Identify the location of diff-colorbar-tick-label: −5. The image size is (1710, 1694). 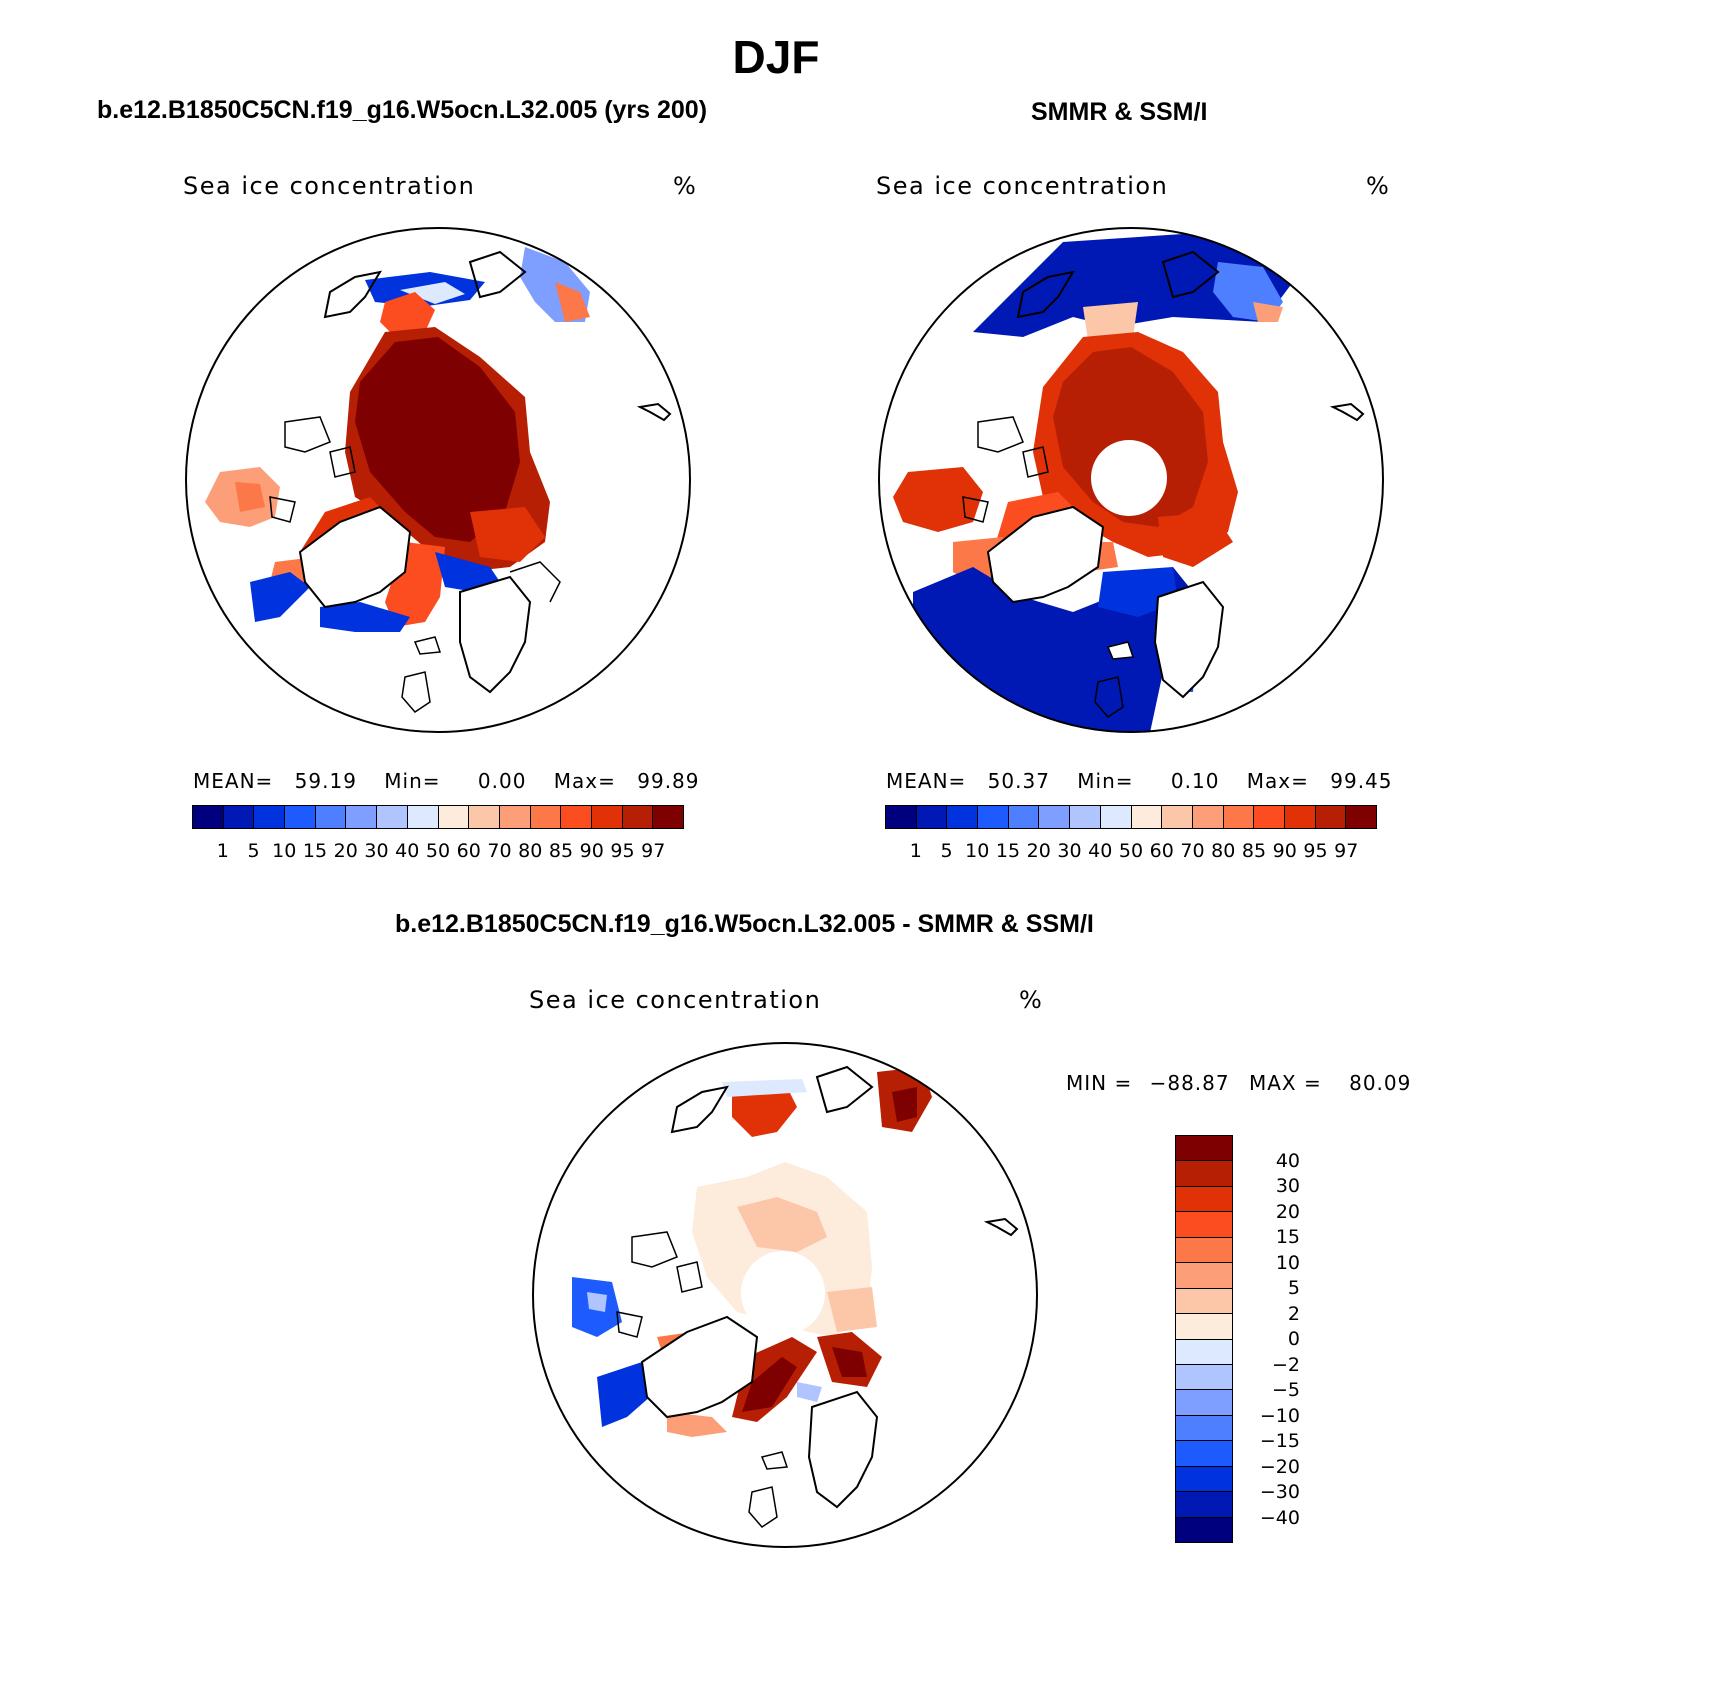
(1285, 1390).